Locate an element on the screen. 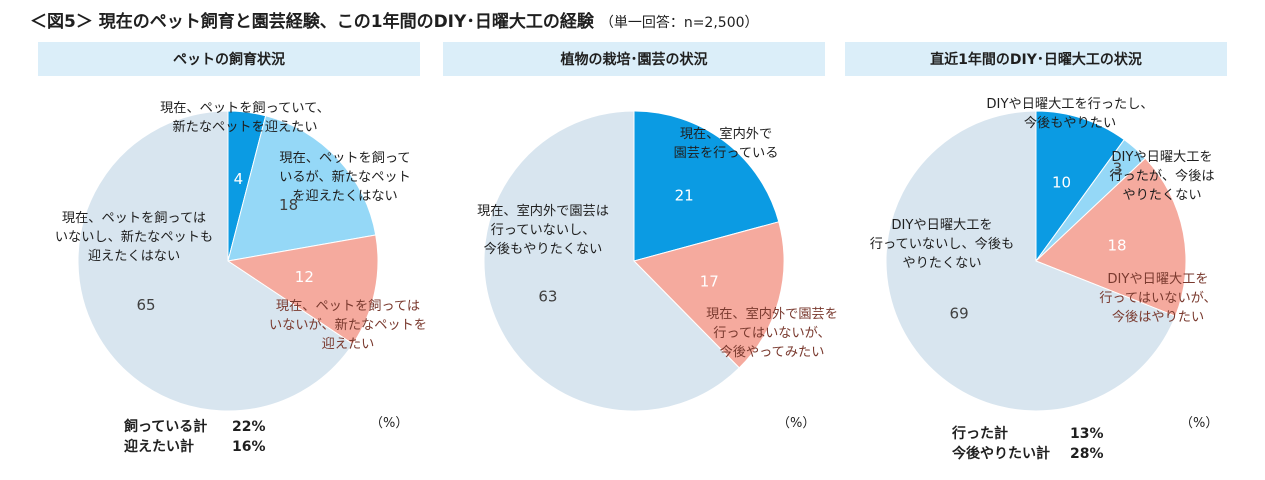  pie-category-label-2-0: DIYや日曜大工を行ったし、今後もやりたい is located at coordinates (1069, 113).